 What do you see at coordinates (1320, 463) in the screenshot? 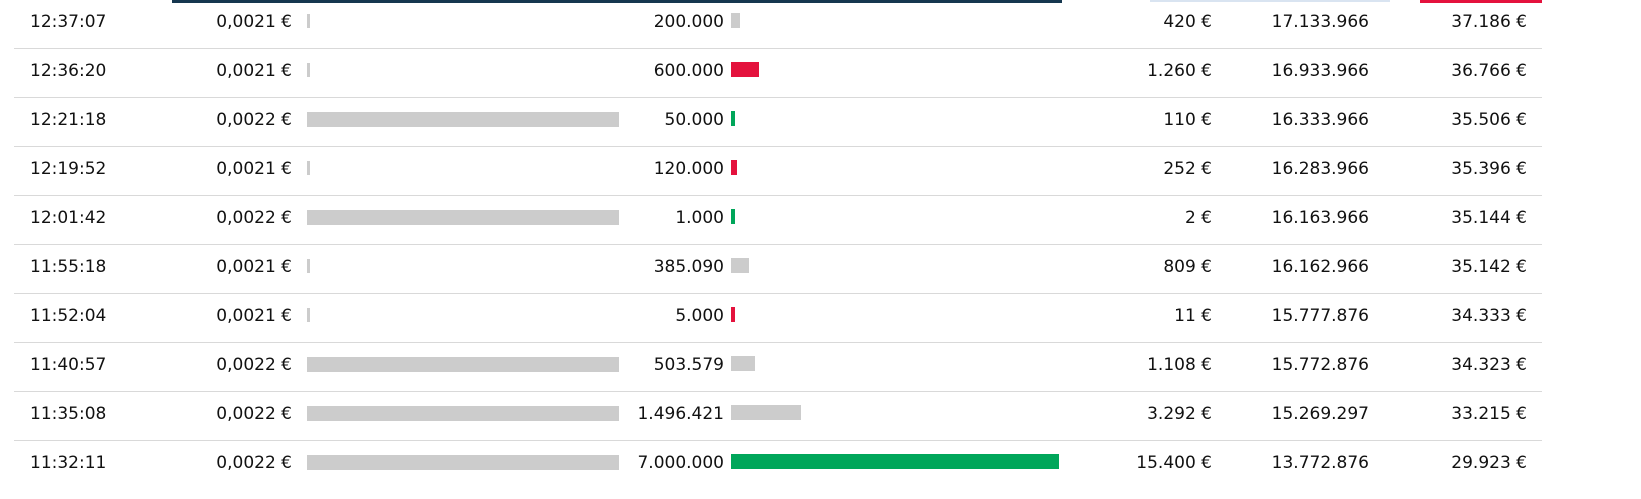
I see `cumulative-volume: 13.772.876` at bounding box center [1320, 463].